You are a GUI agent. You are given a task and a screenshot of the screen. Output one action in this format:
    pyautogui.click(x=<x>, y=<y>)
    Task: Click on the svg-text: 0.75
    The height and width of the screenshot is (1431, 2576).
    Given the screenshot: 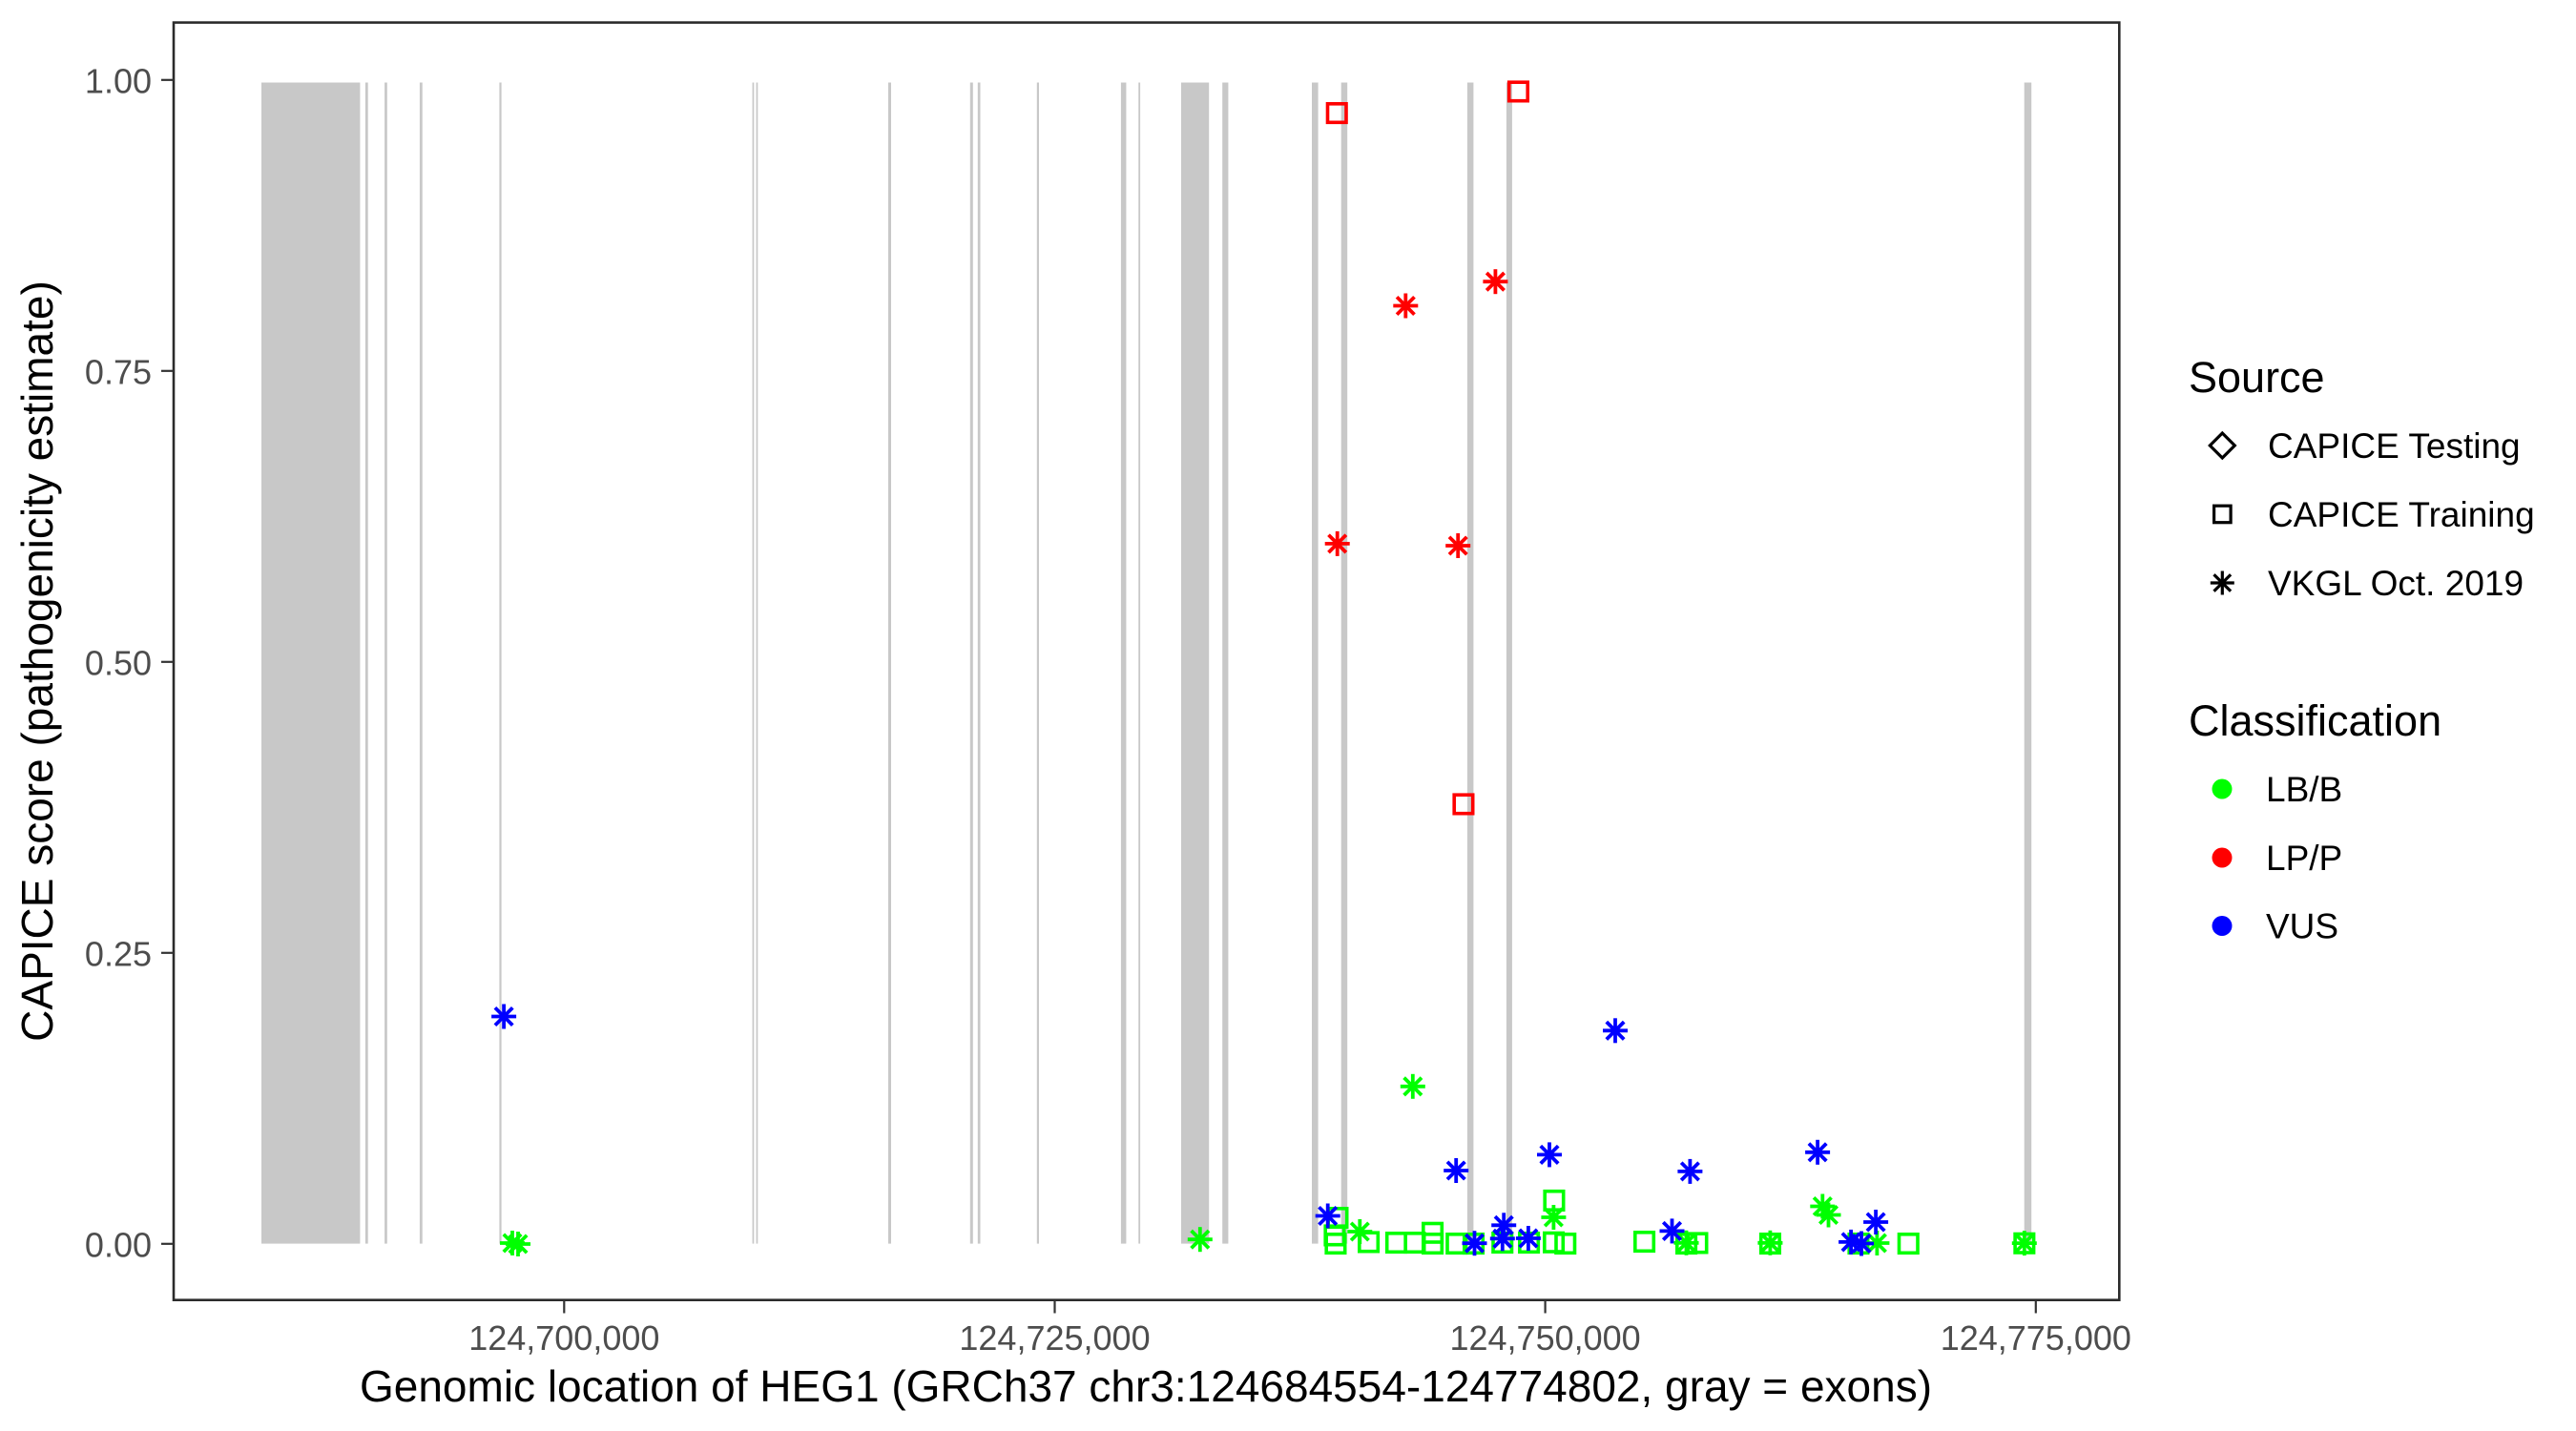 What is the action you would take?
    pyautogui.click(x=118, y=371)
    